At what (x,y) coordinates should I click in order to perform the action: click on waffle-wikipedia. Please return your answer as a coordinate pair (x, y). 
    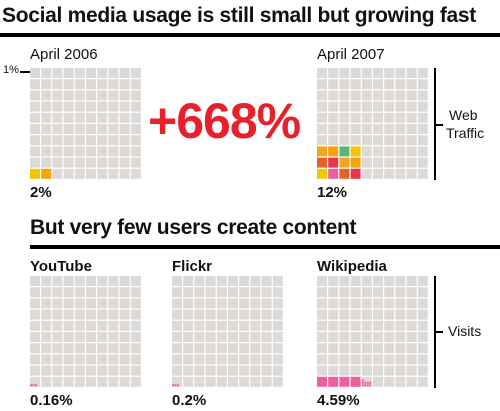
    Looking at the image, I should click on (372, 331).